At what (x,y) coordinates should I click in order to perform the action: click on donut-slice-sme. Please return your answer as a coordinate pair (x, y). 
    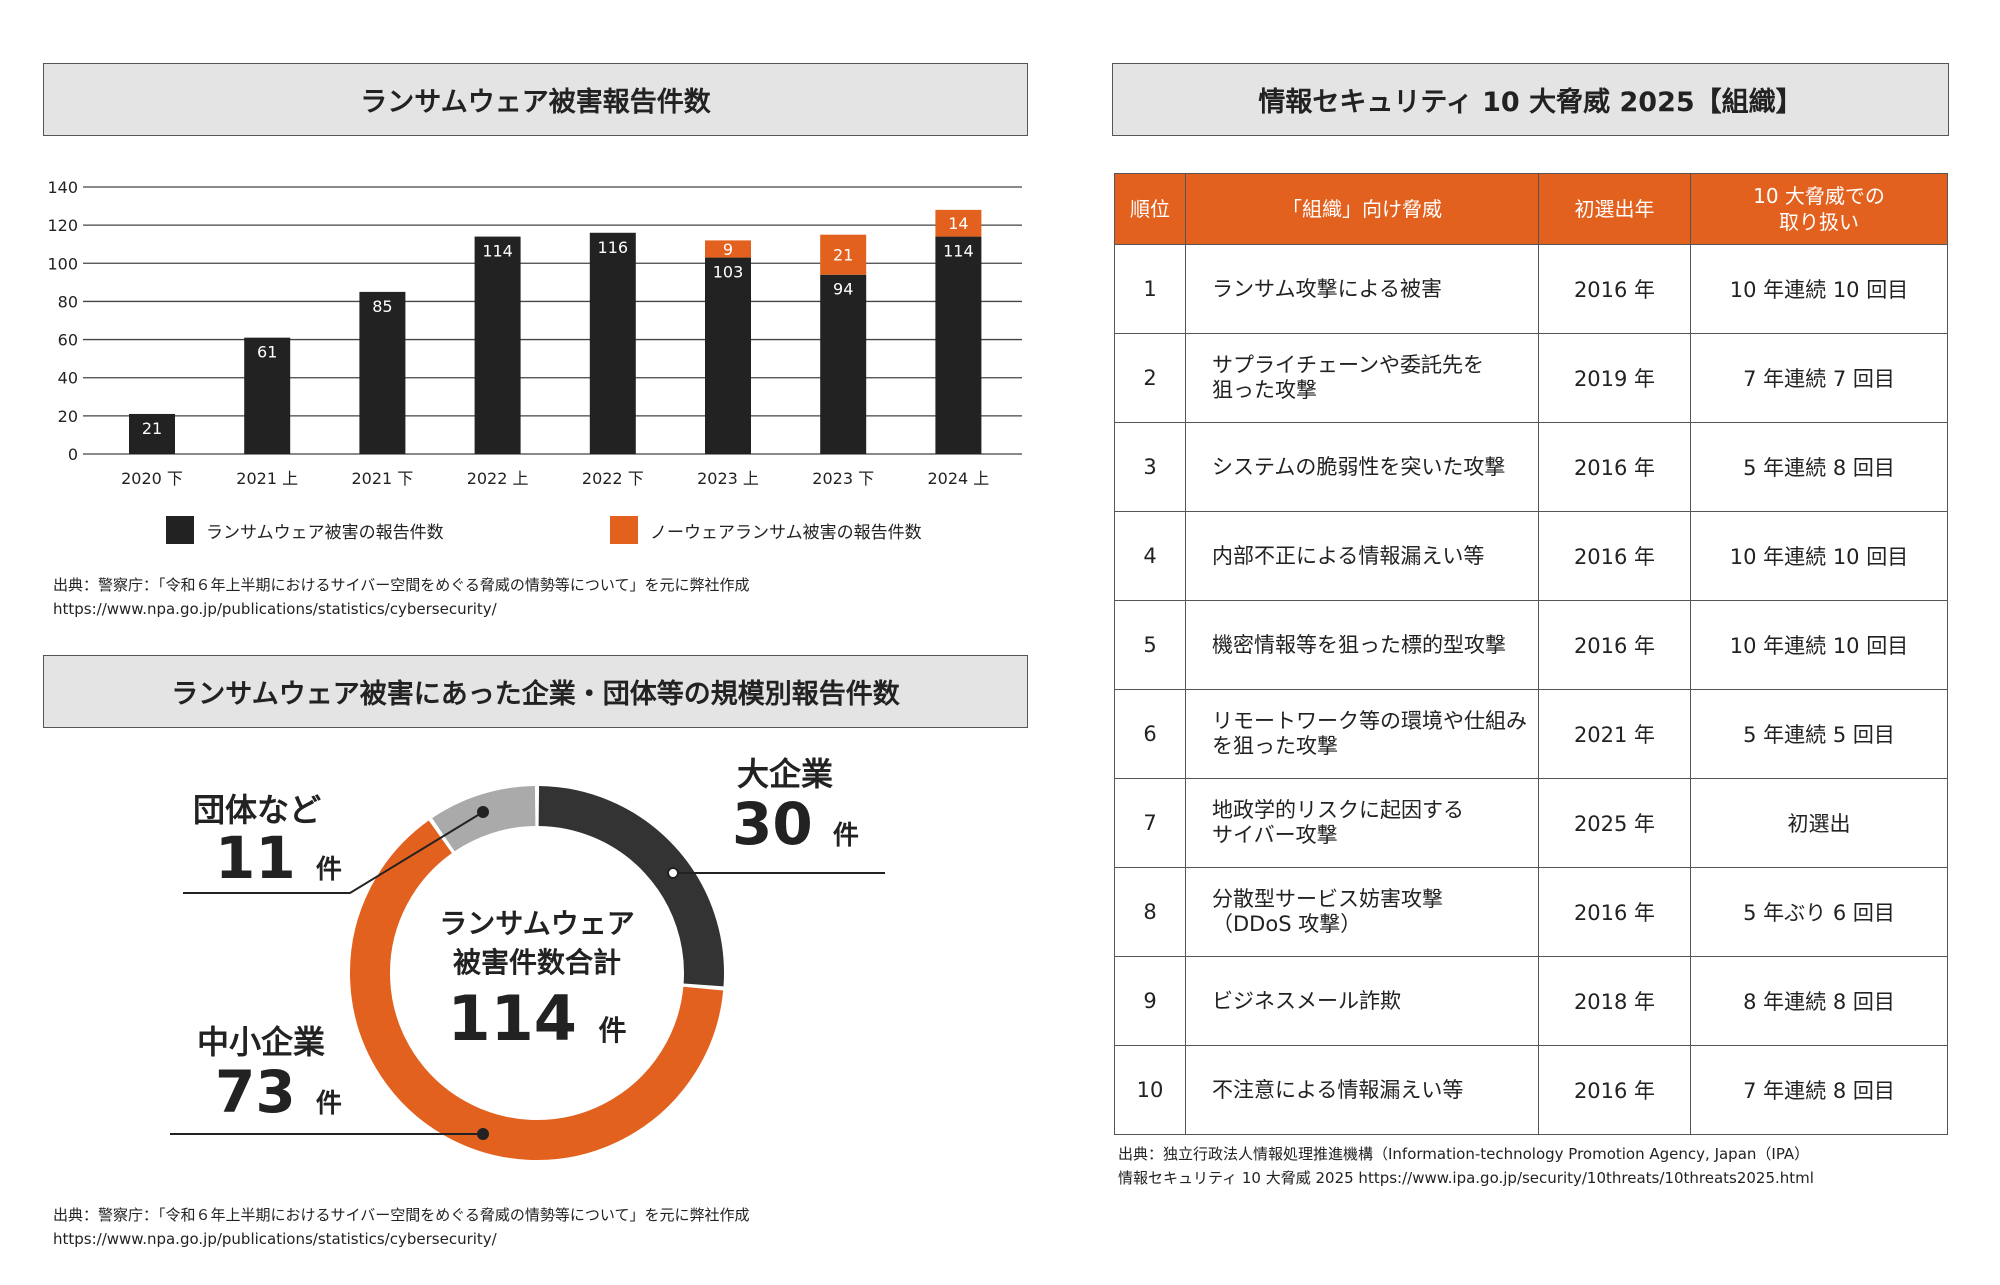
    Looking at the image, I should click on (537, 990).